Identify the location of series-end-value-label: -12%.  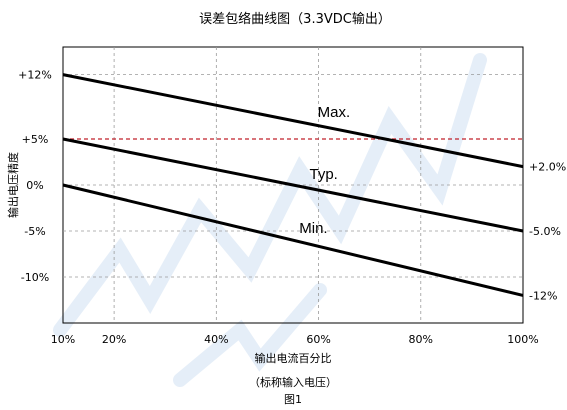
(543, 295).